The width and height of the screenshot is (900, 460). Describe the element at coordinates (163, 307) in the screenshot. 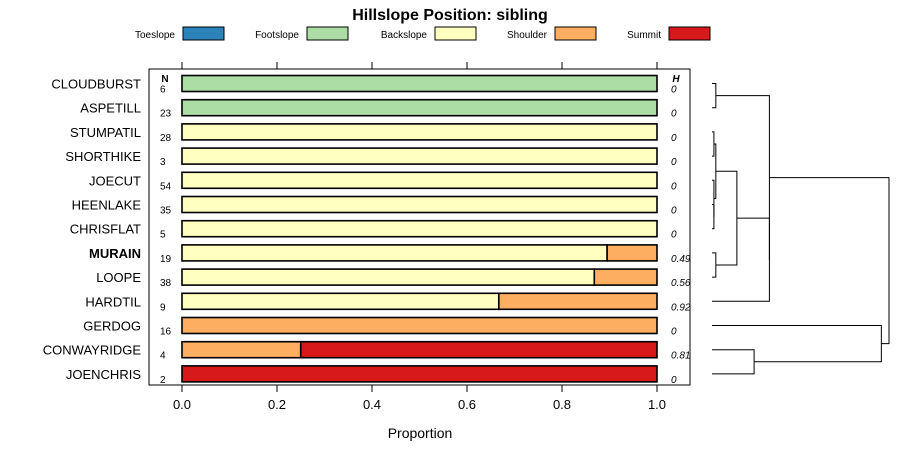

I see `n-value-hardtil: 9` at that location.